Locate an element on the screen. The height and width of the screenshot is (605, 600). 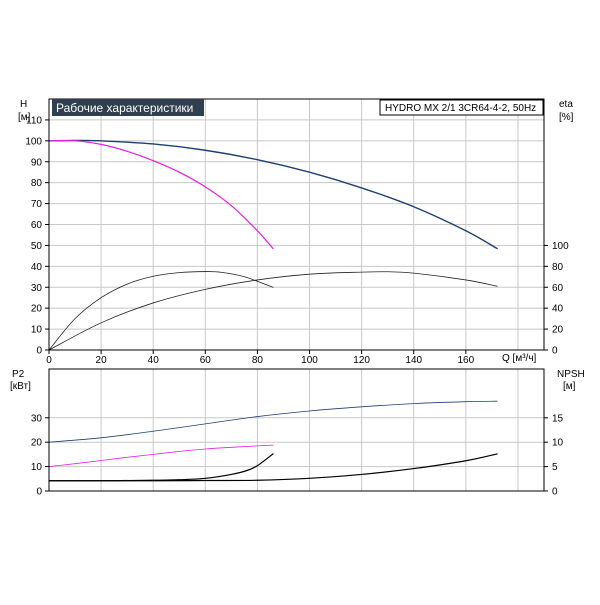
bottom-left-axis-name: P2 is located at coordinates (18, 374).